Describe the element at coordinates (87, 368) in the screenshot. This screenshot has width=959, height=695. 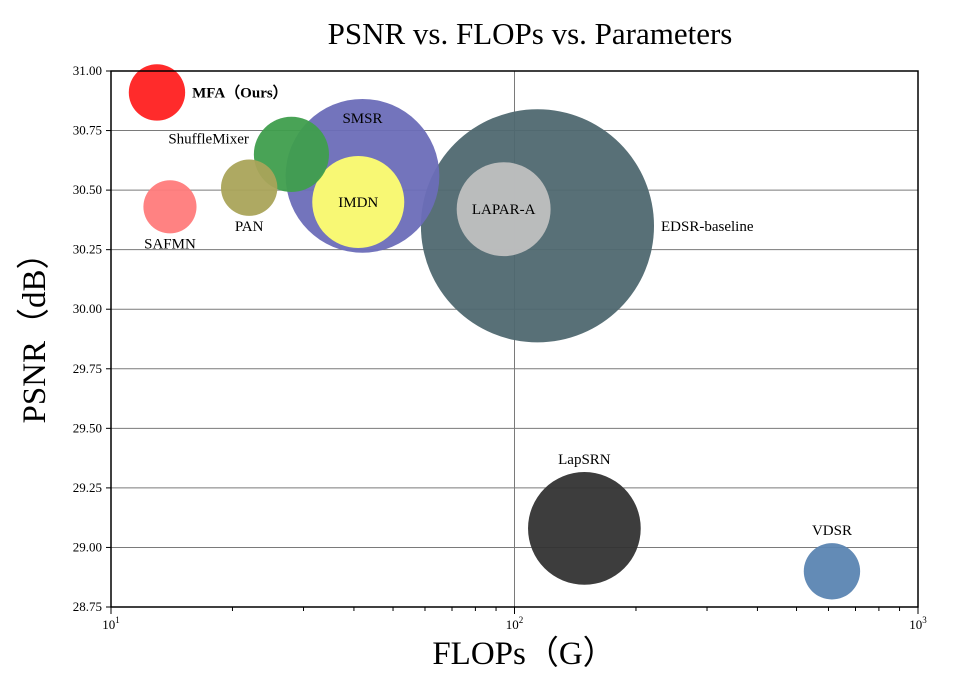
I see `y-tick-label: 29.75` at that location.